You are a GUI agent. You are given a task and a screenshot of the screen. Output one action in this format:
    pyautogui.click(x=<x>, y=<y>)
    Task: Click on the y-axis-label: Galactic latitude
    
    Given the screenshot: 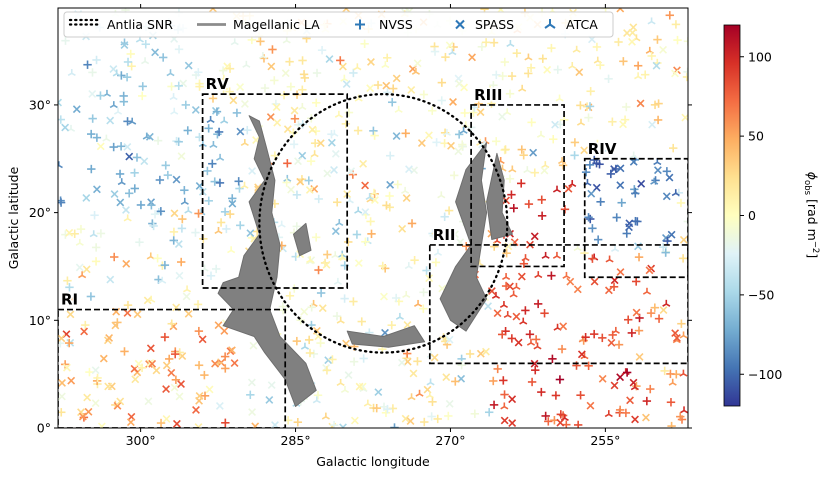 What is the action you would take?
    pyautogui.click(x=13, y=217)
    